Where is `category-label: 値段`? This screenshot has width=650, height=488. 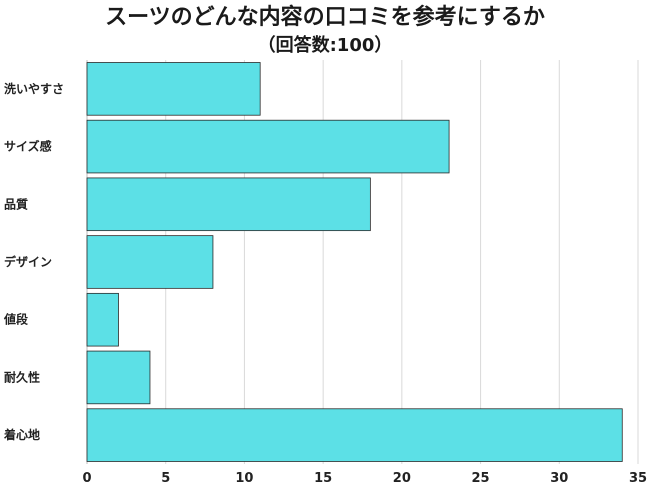 category-label: 値段 is located at coordinates (16, 319).